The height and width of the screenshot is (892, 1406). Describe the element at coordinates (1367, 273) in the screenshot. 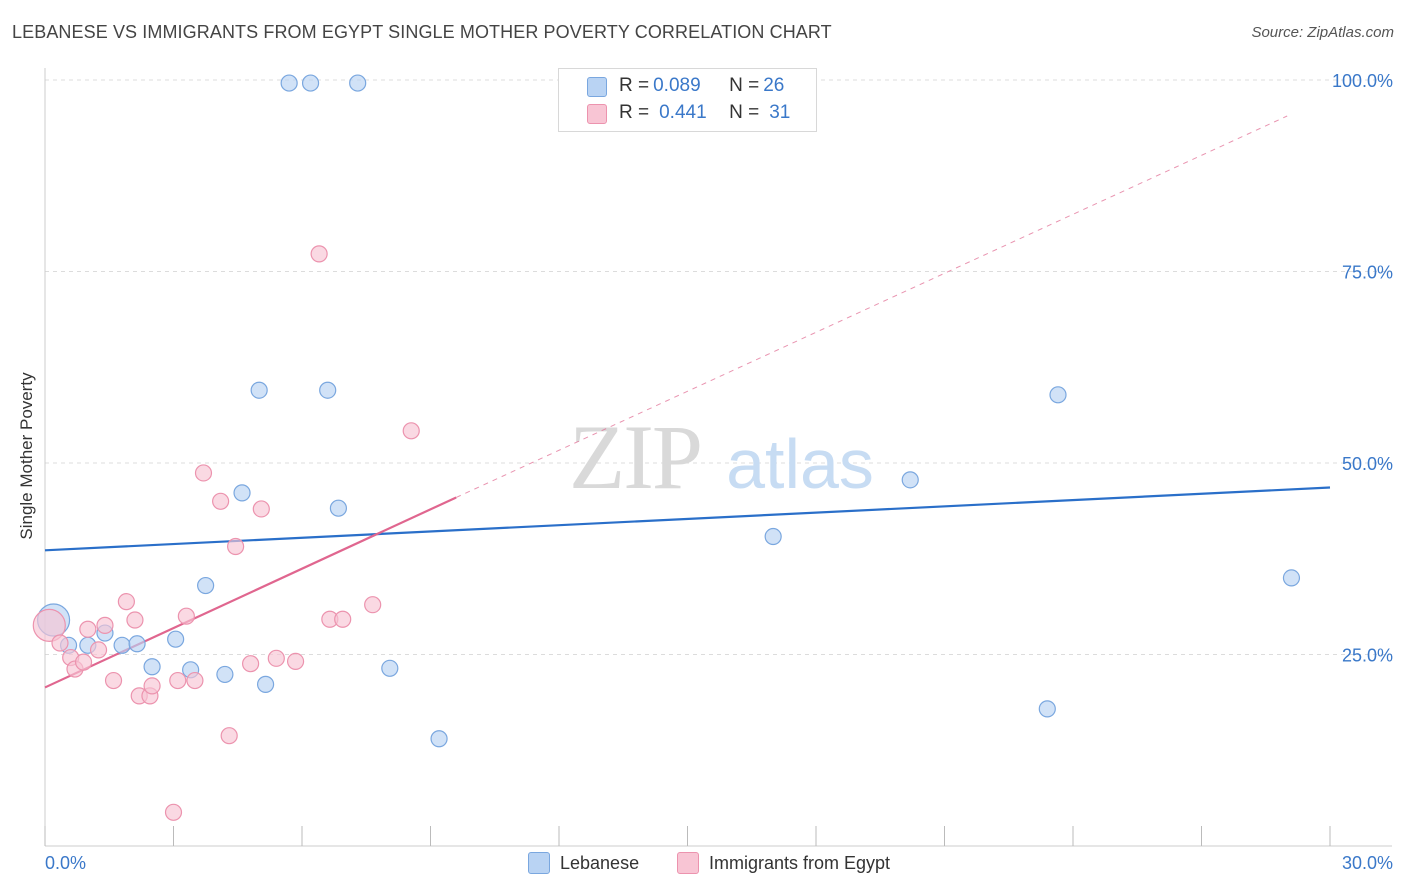

I see `y-tick-label: 75.0%` at that location.